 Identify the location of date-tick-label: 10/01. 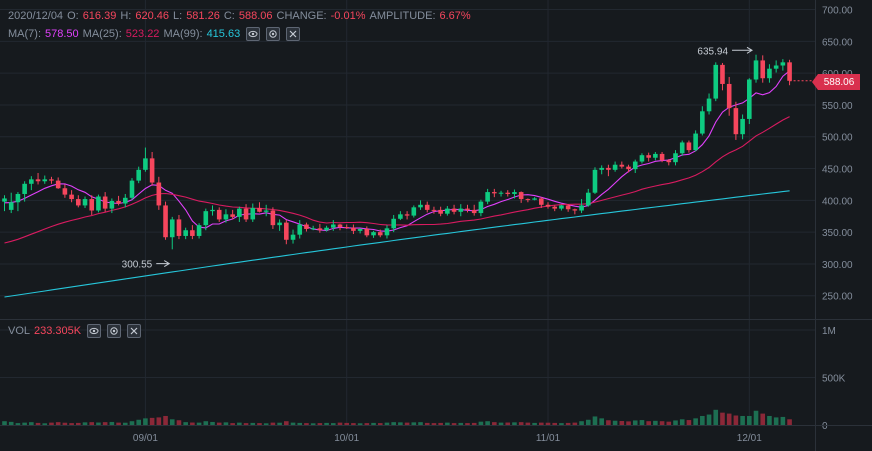
(346, 438).